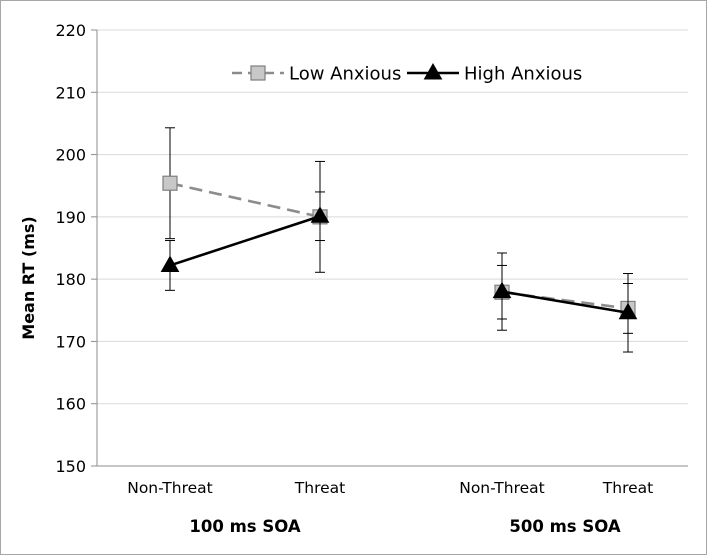 The height and width of the screenshot is (555, 707). I want to click on legend-item: High Anxious, so click(494, 73).